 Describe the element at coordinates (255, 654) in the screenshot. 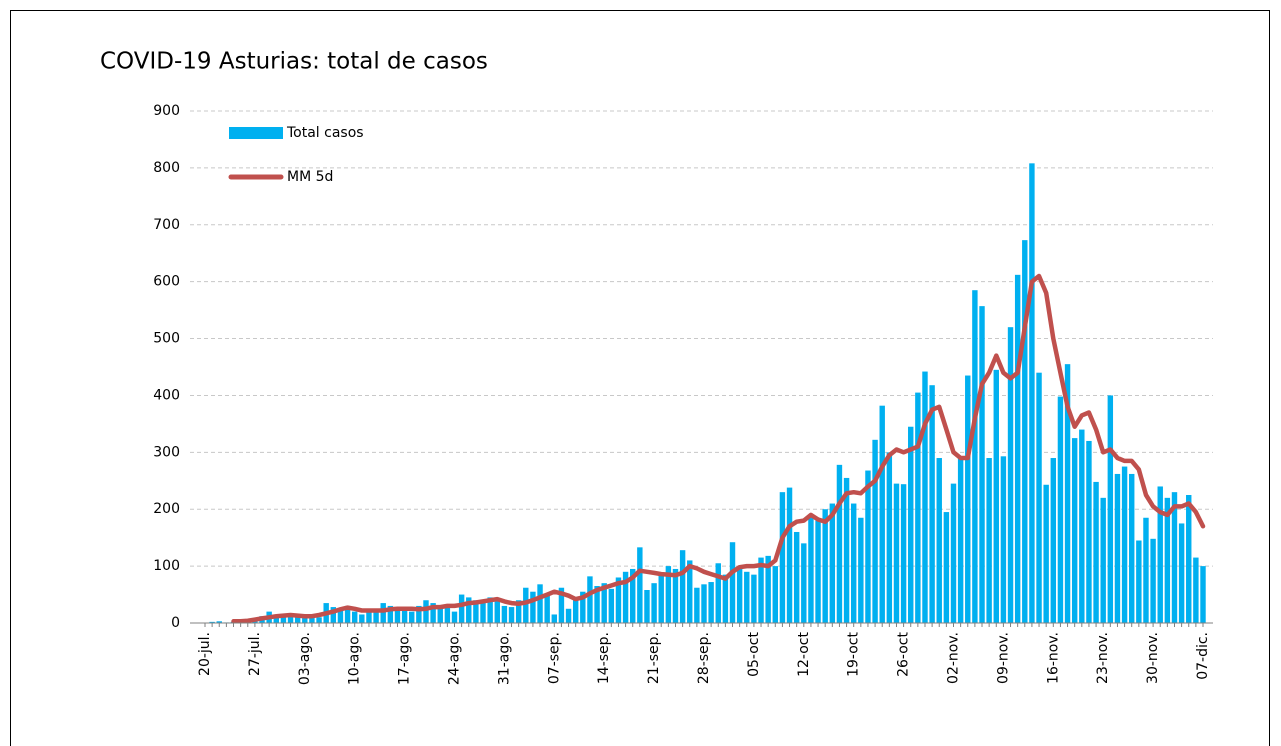

I see `x-tick-label: 27-jul.` at that location.